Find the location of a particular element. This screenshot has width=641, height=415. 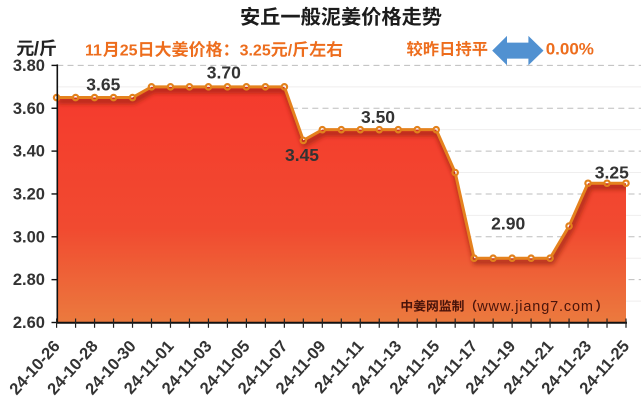

svg-text: 2.90 is located at coordinates (508, 224).